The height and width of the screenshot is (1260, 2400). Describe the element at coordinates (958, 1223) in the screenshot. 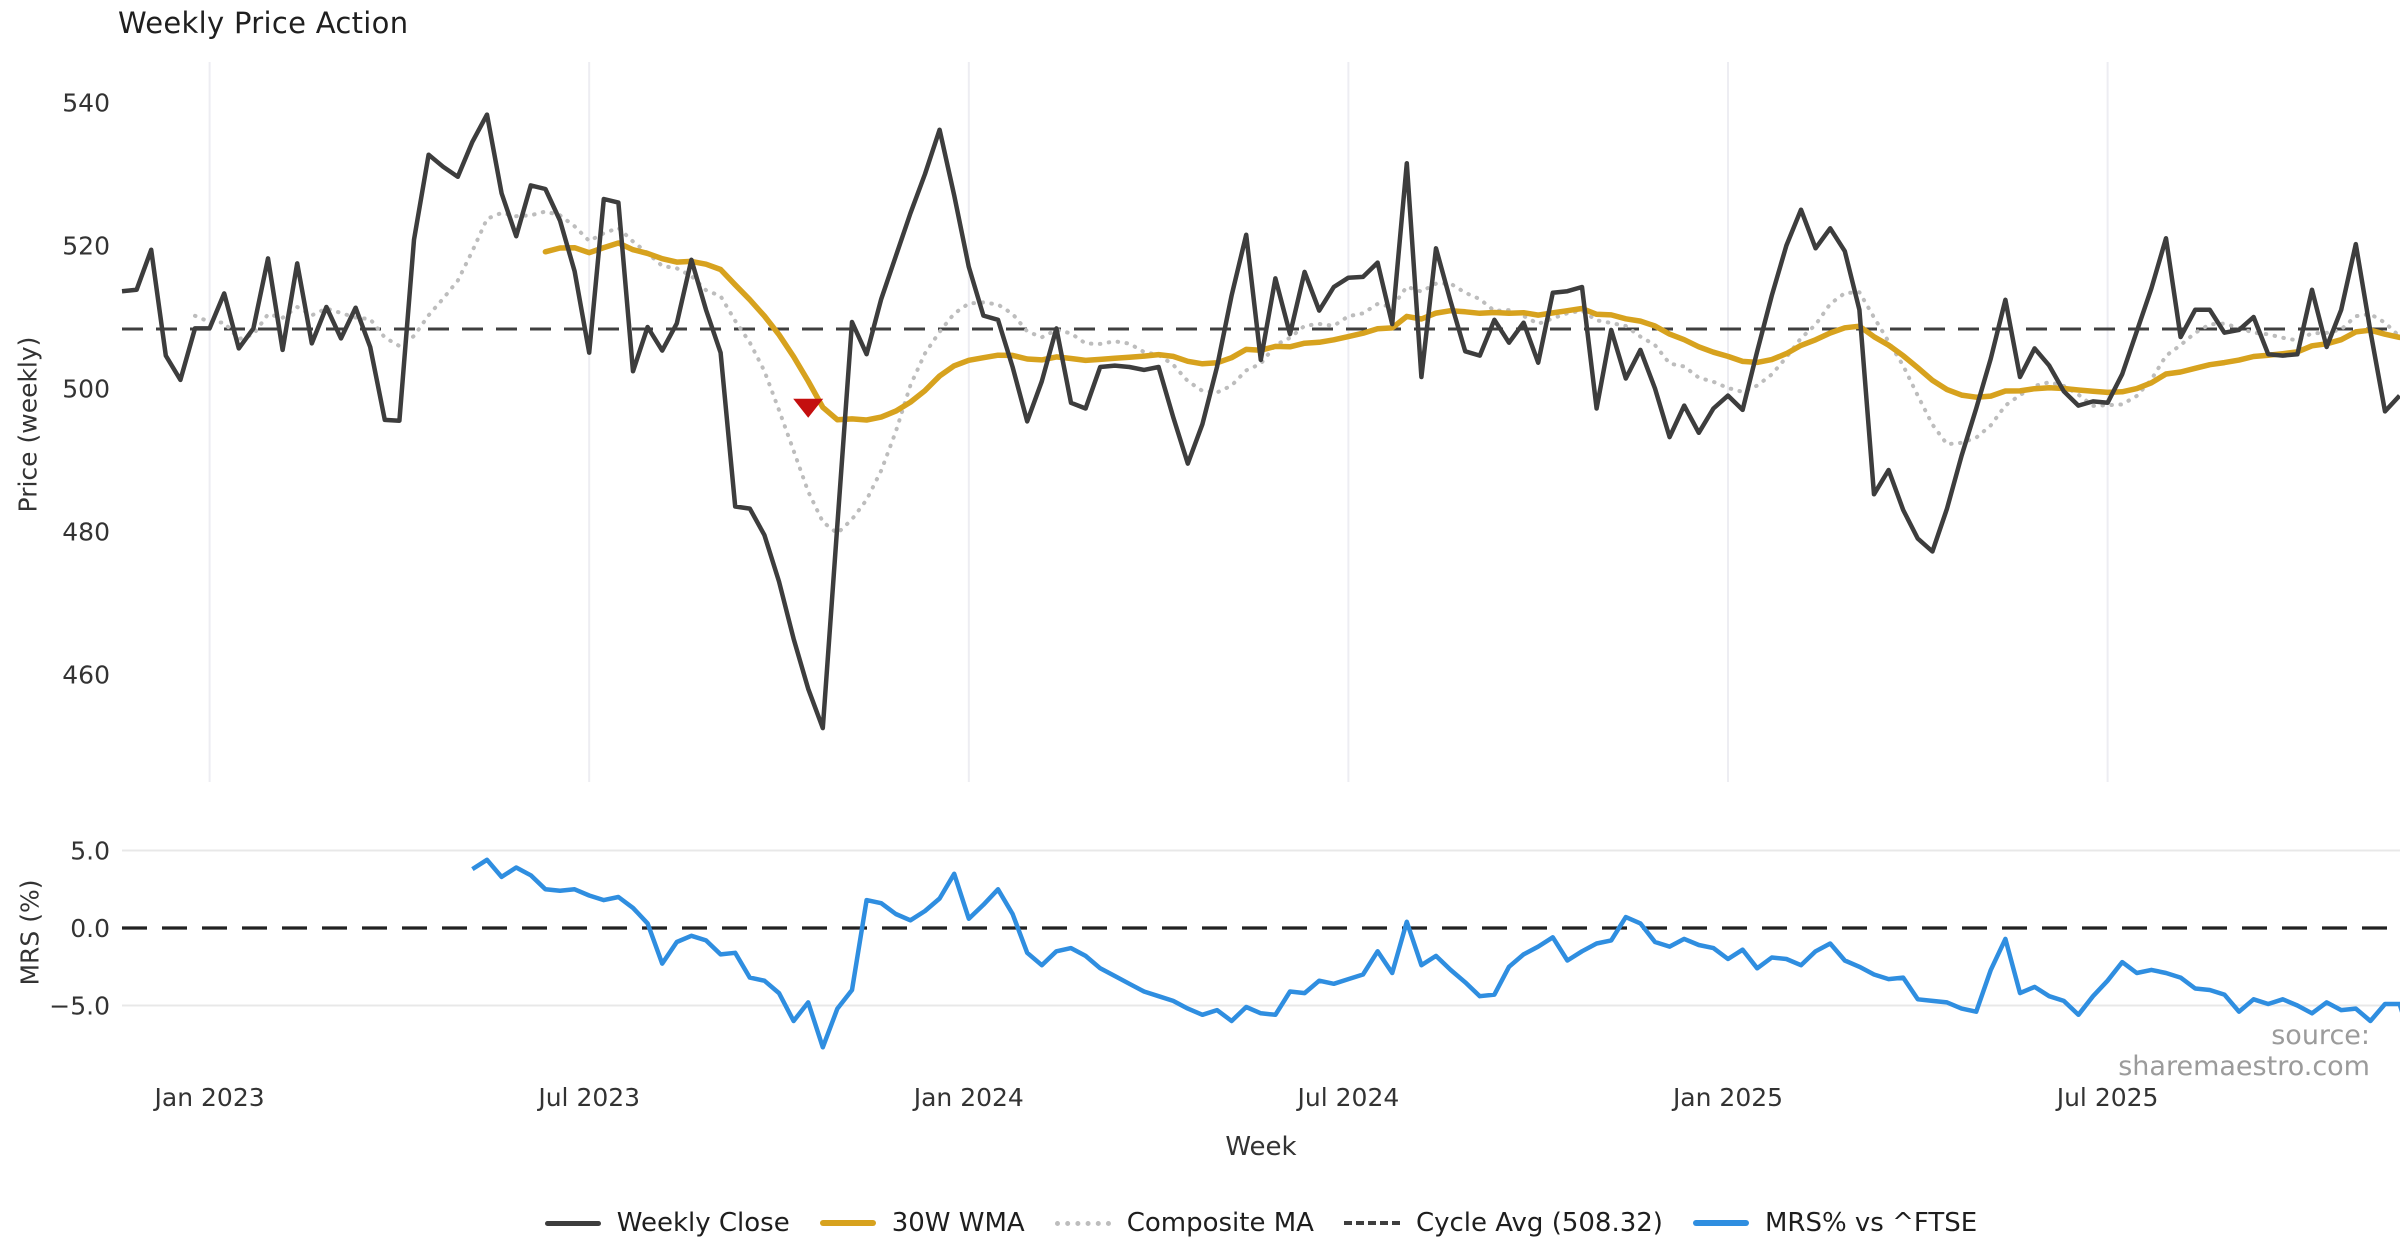

I see `legend-label: 30W WMA` at that location.